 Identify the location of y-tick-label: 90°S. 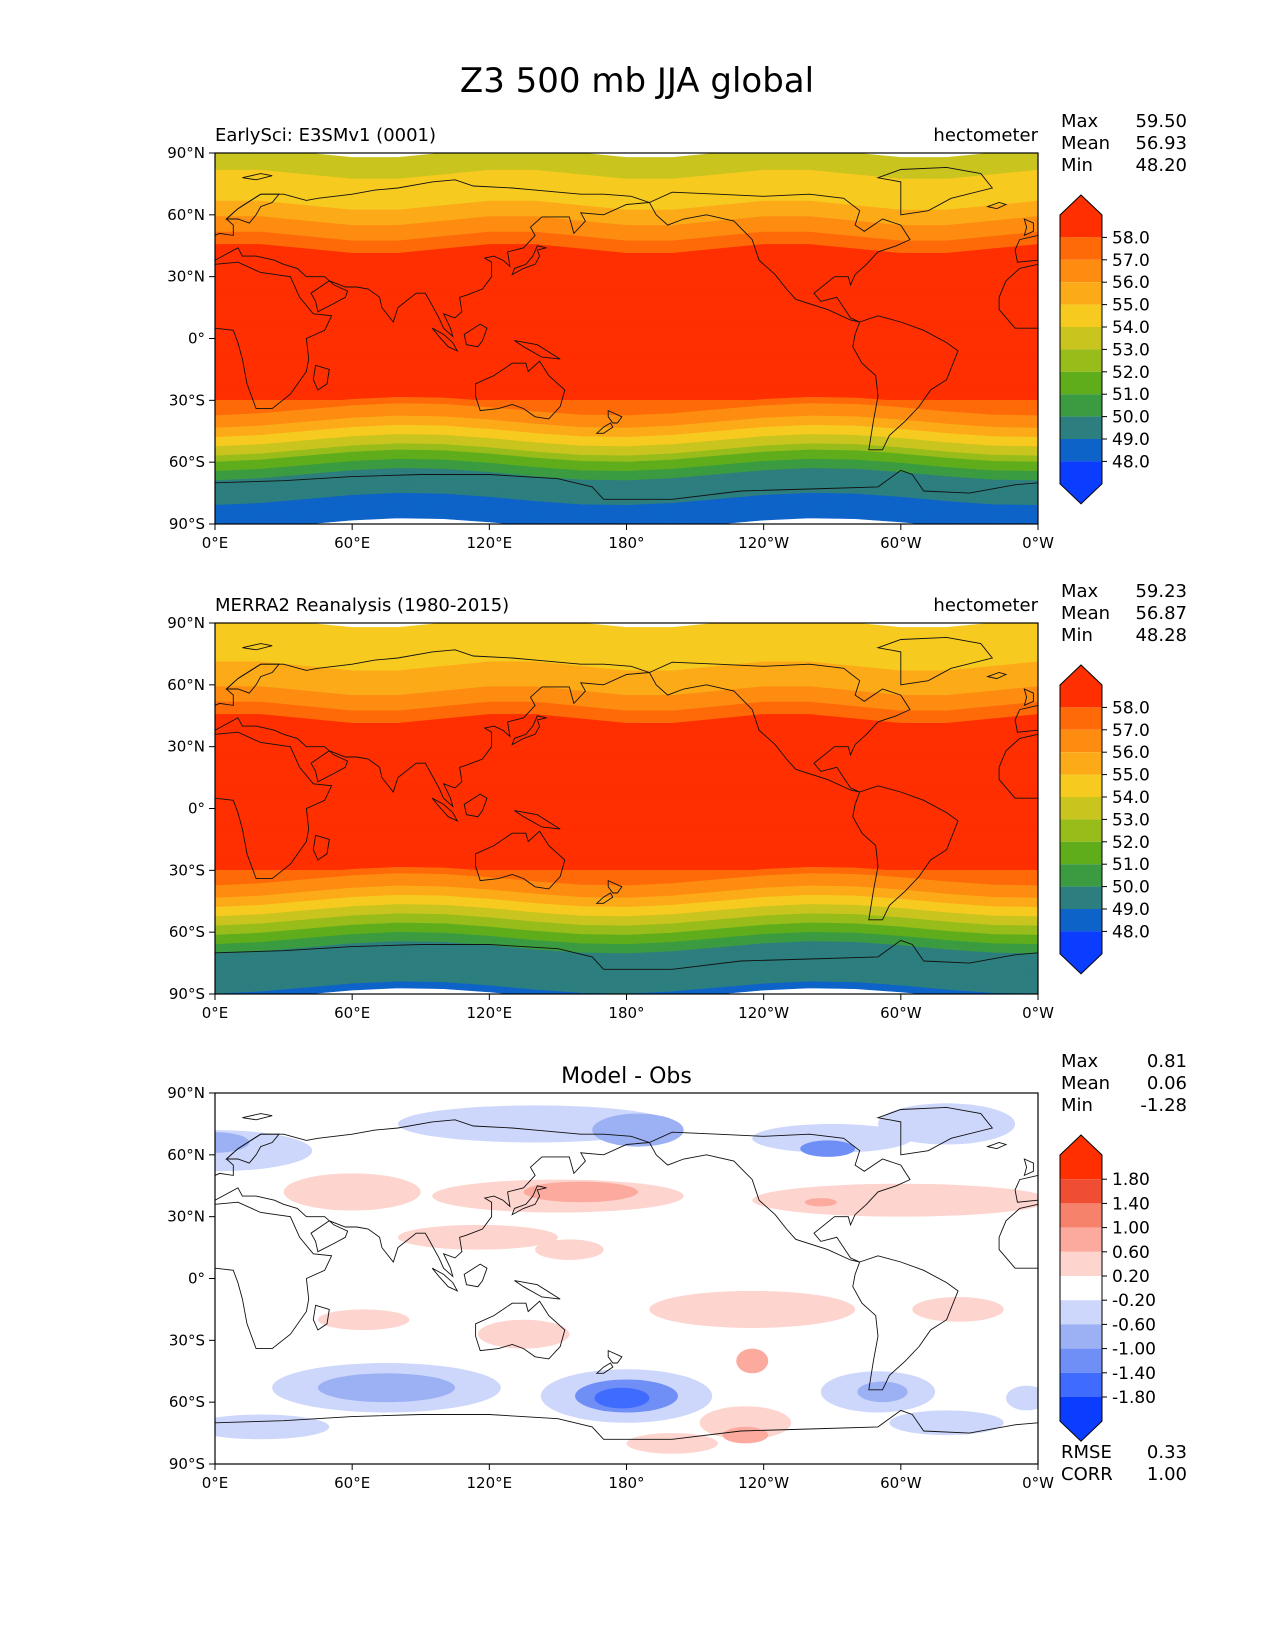
(187, 524).